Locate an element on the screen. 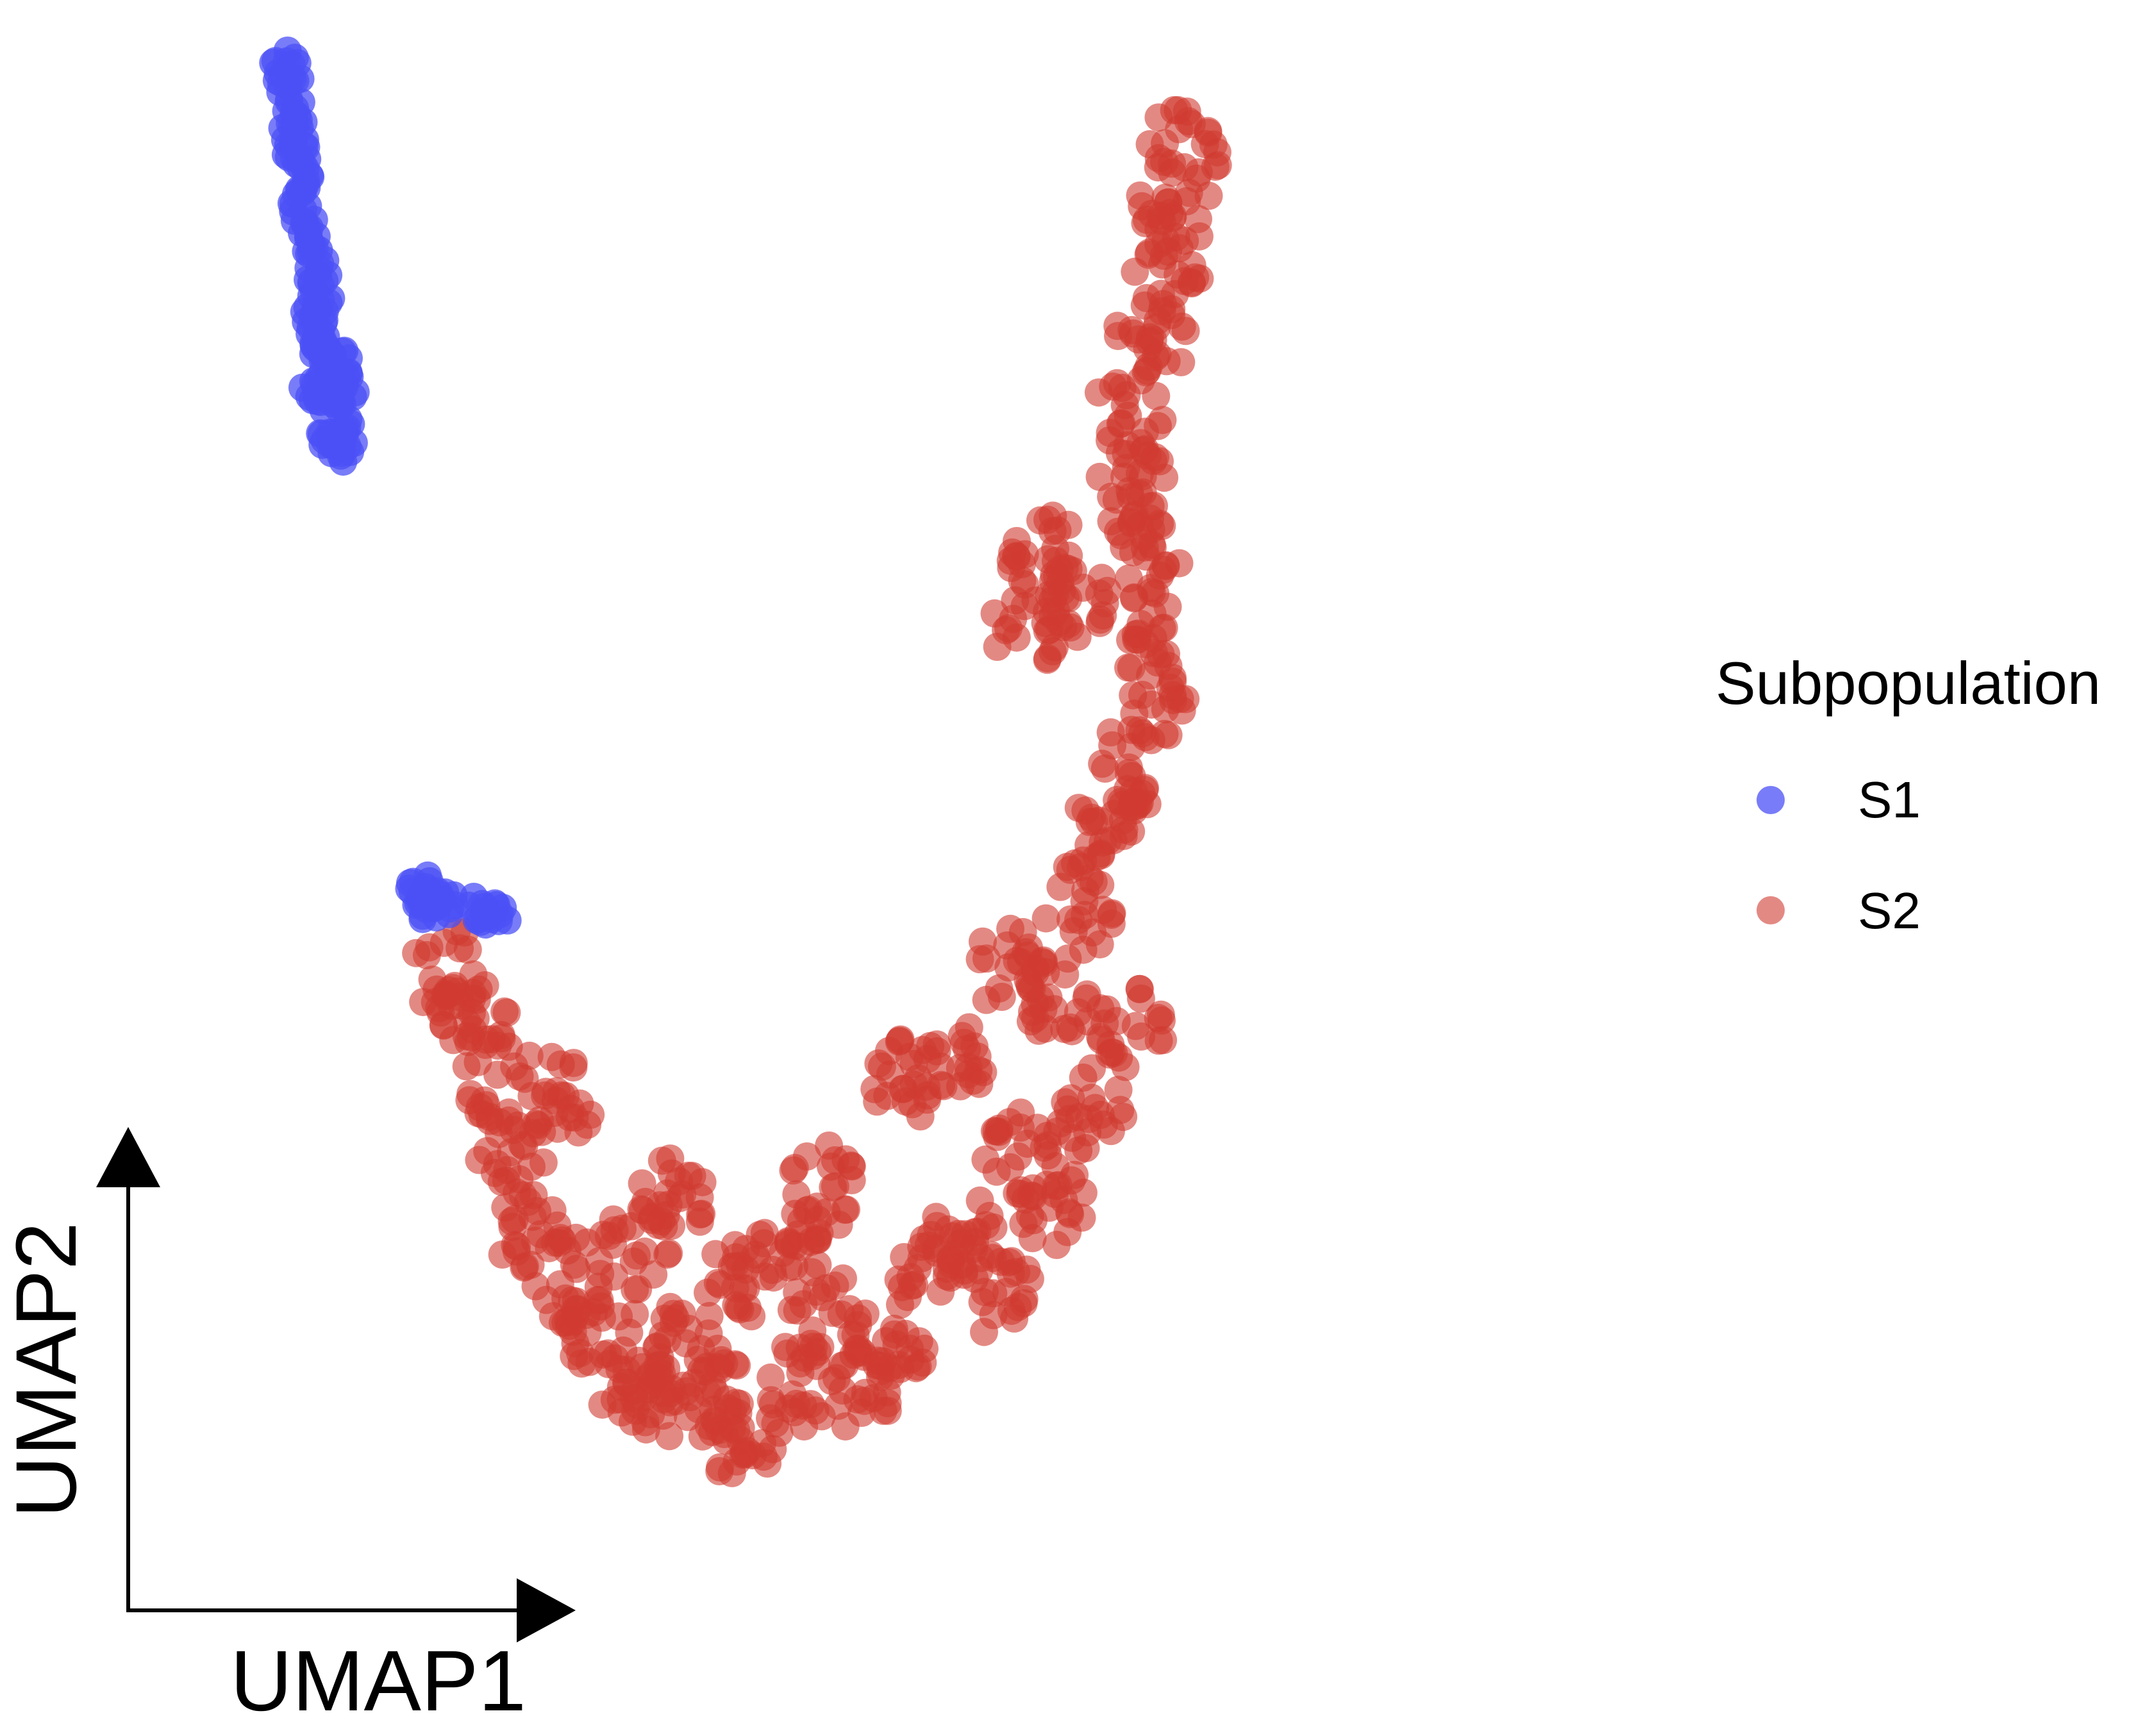 The height and width of the screenshot is (1736, 2154). x-axis-title: UMAP1 is located at coordinates (378, 1681).